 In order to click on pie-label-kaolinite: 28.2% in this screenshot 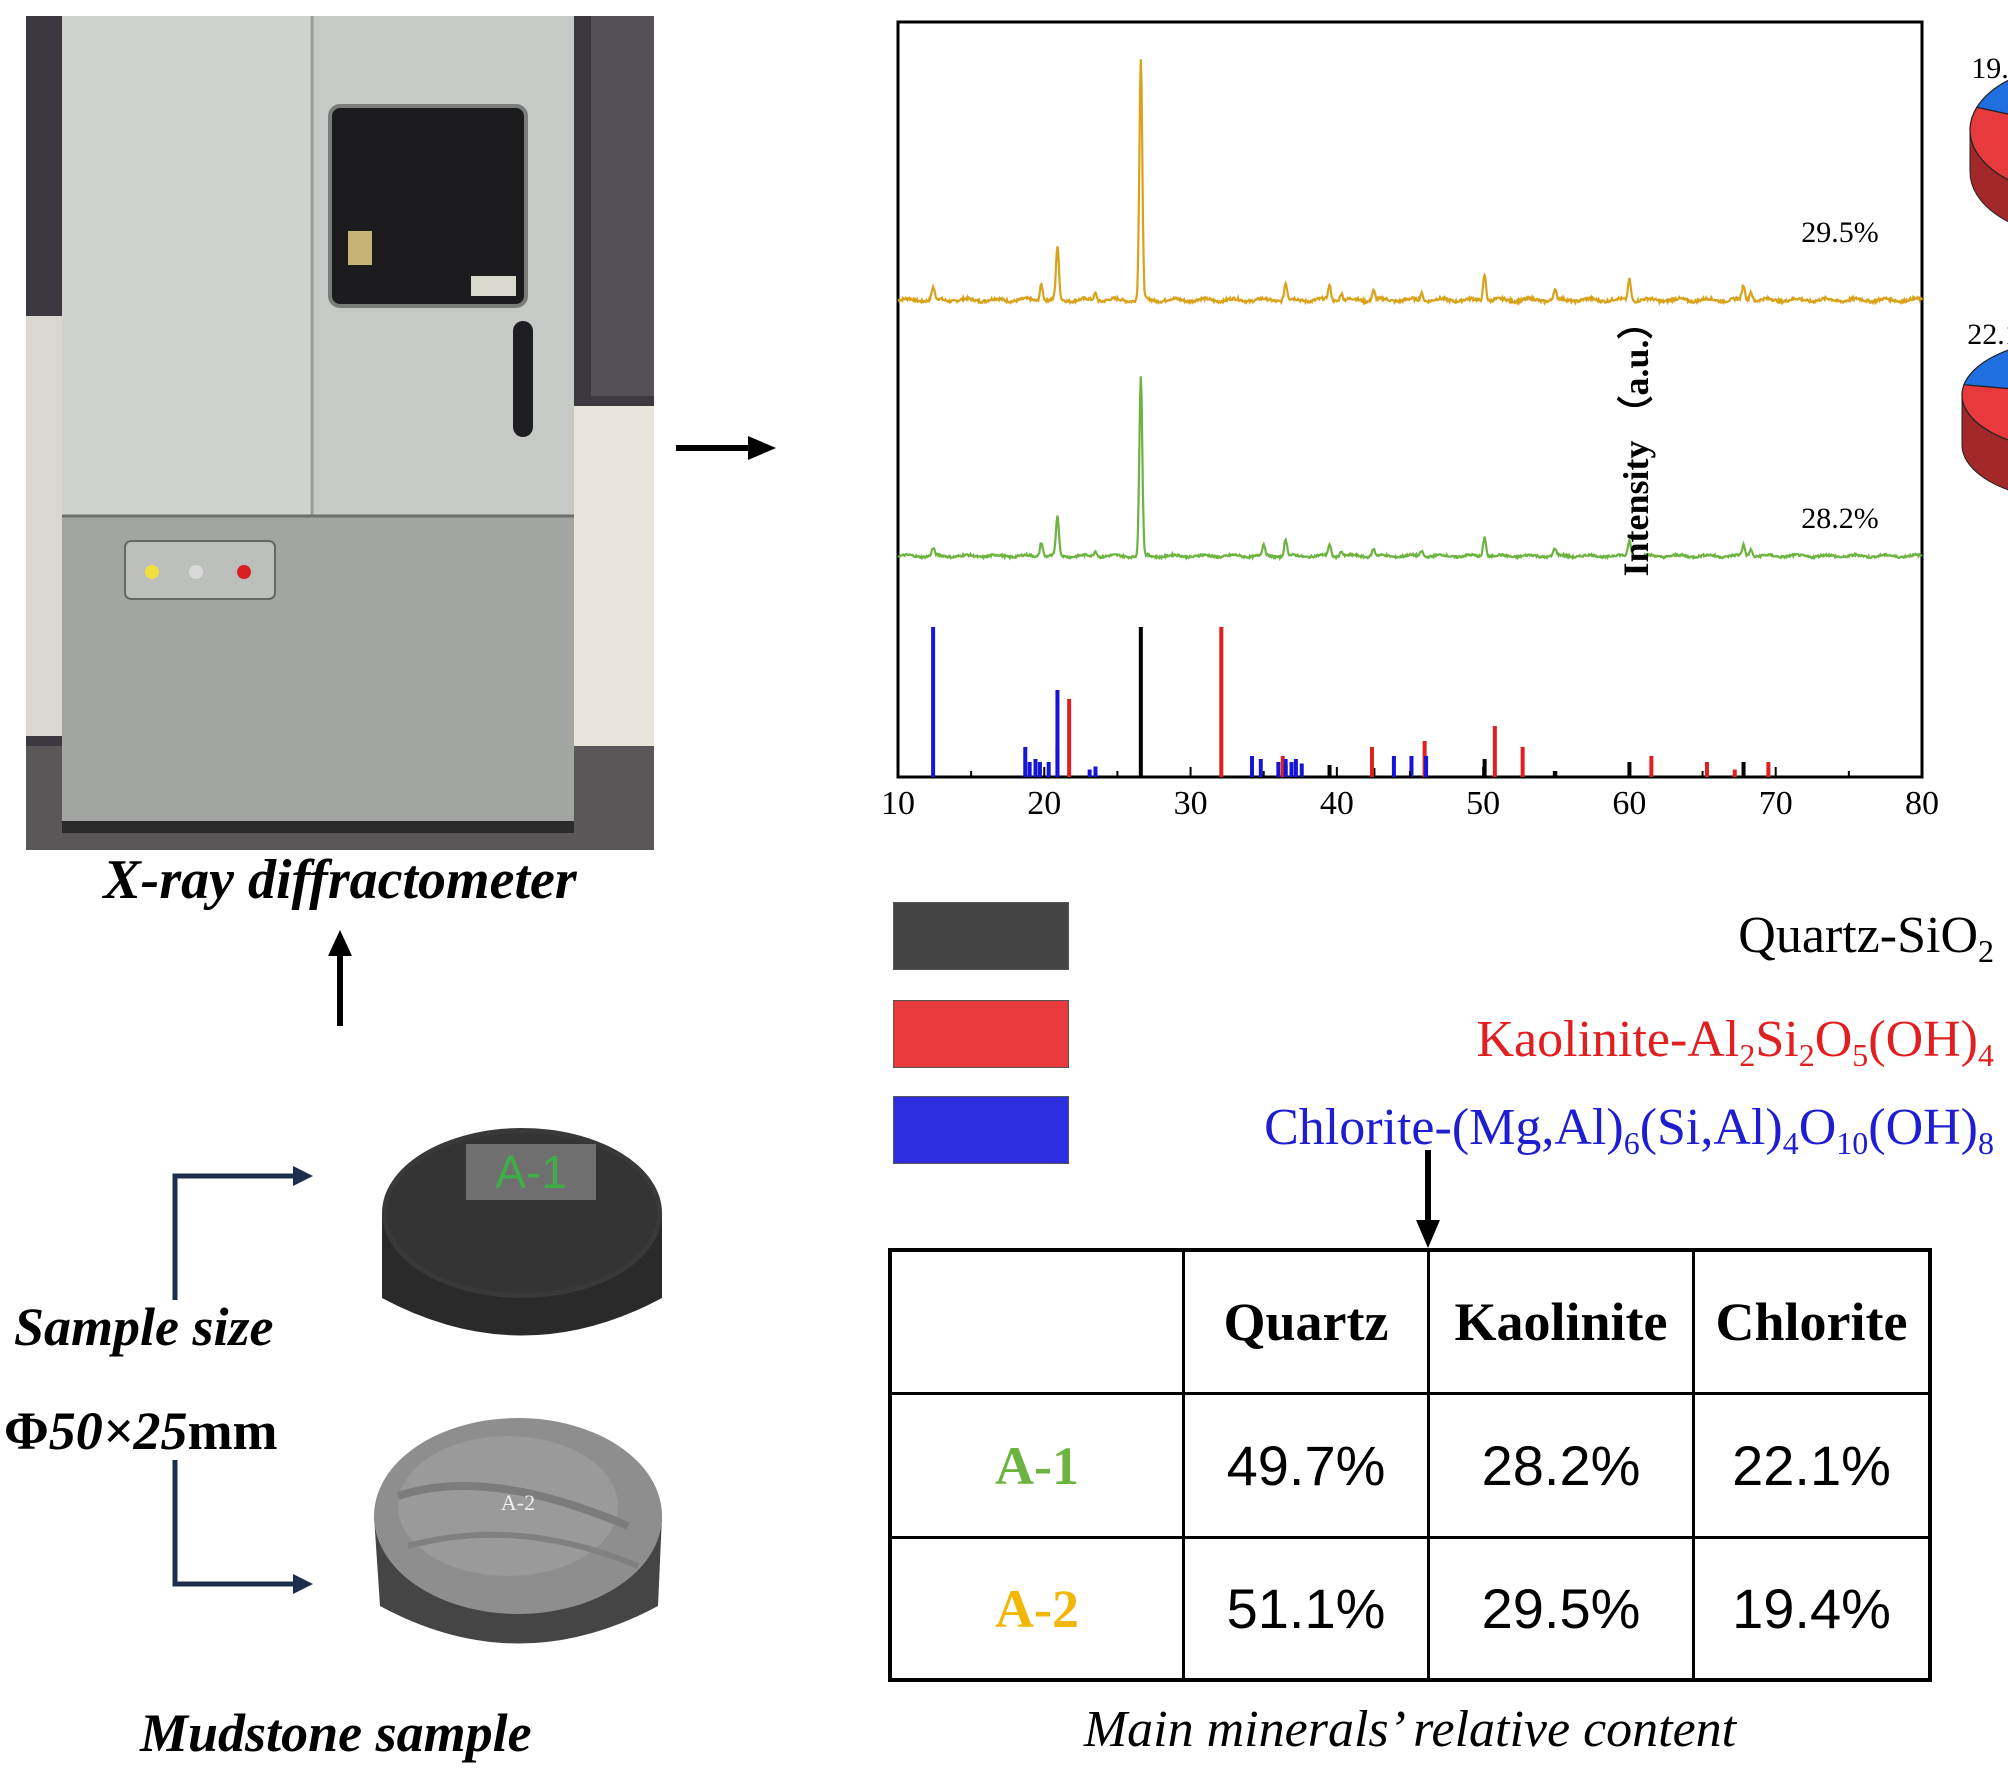, I will do `click(1840, 518)`.